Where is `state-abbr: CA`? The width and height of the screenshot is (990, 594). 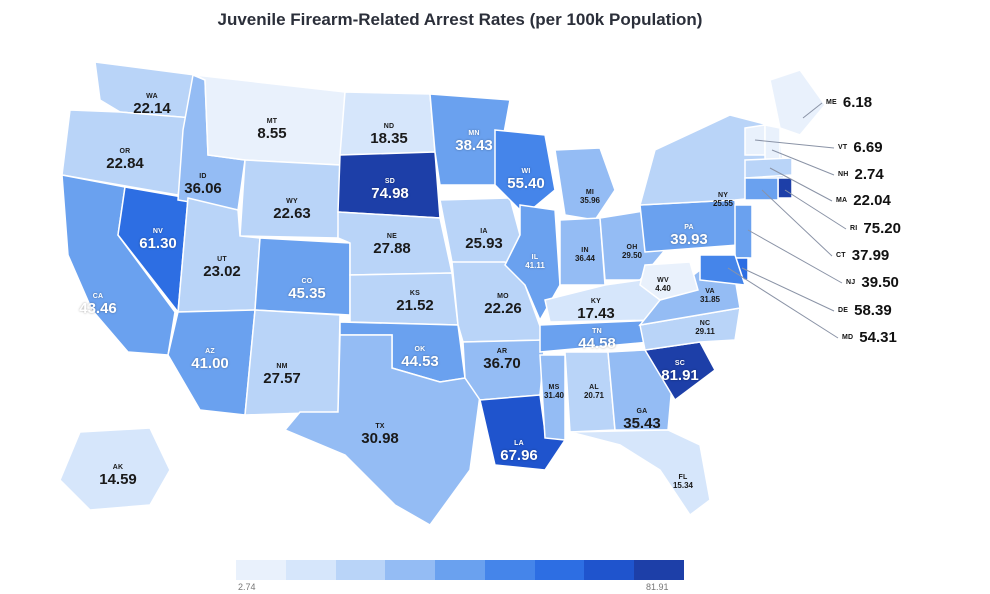
state-abbr: CA is located at coordinates (98, 296).